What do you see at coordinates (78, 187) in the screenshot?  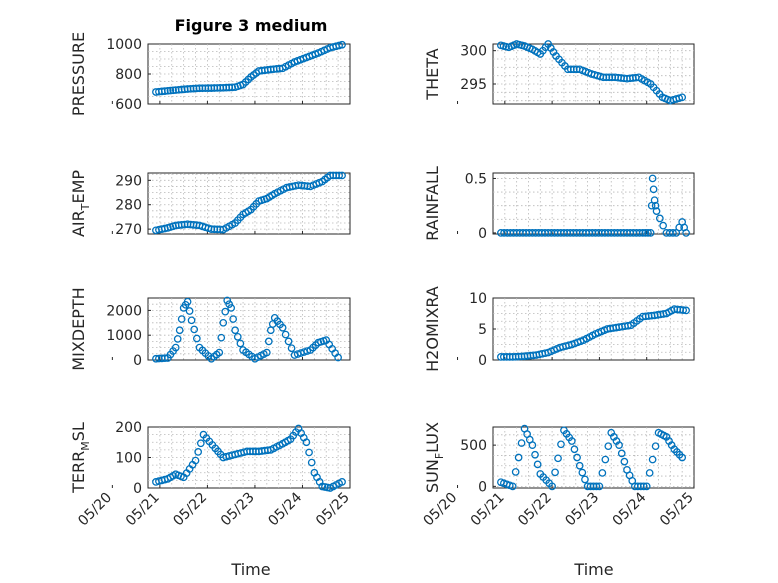 I see `y-axis-label-rest: EMP` at bounding box center [78, 187].